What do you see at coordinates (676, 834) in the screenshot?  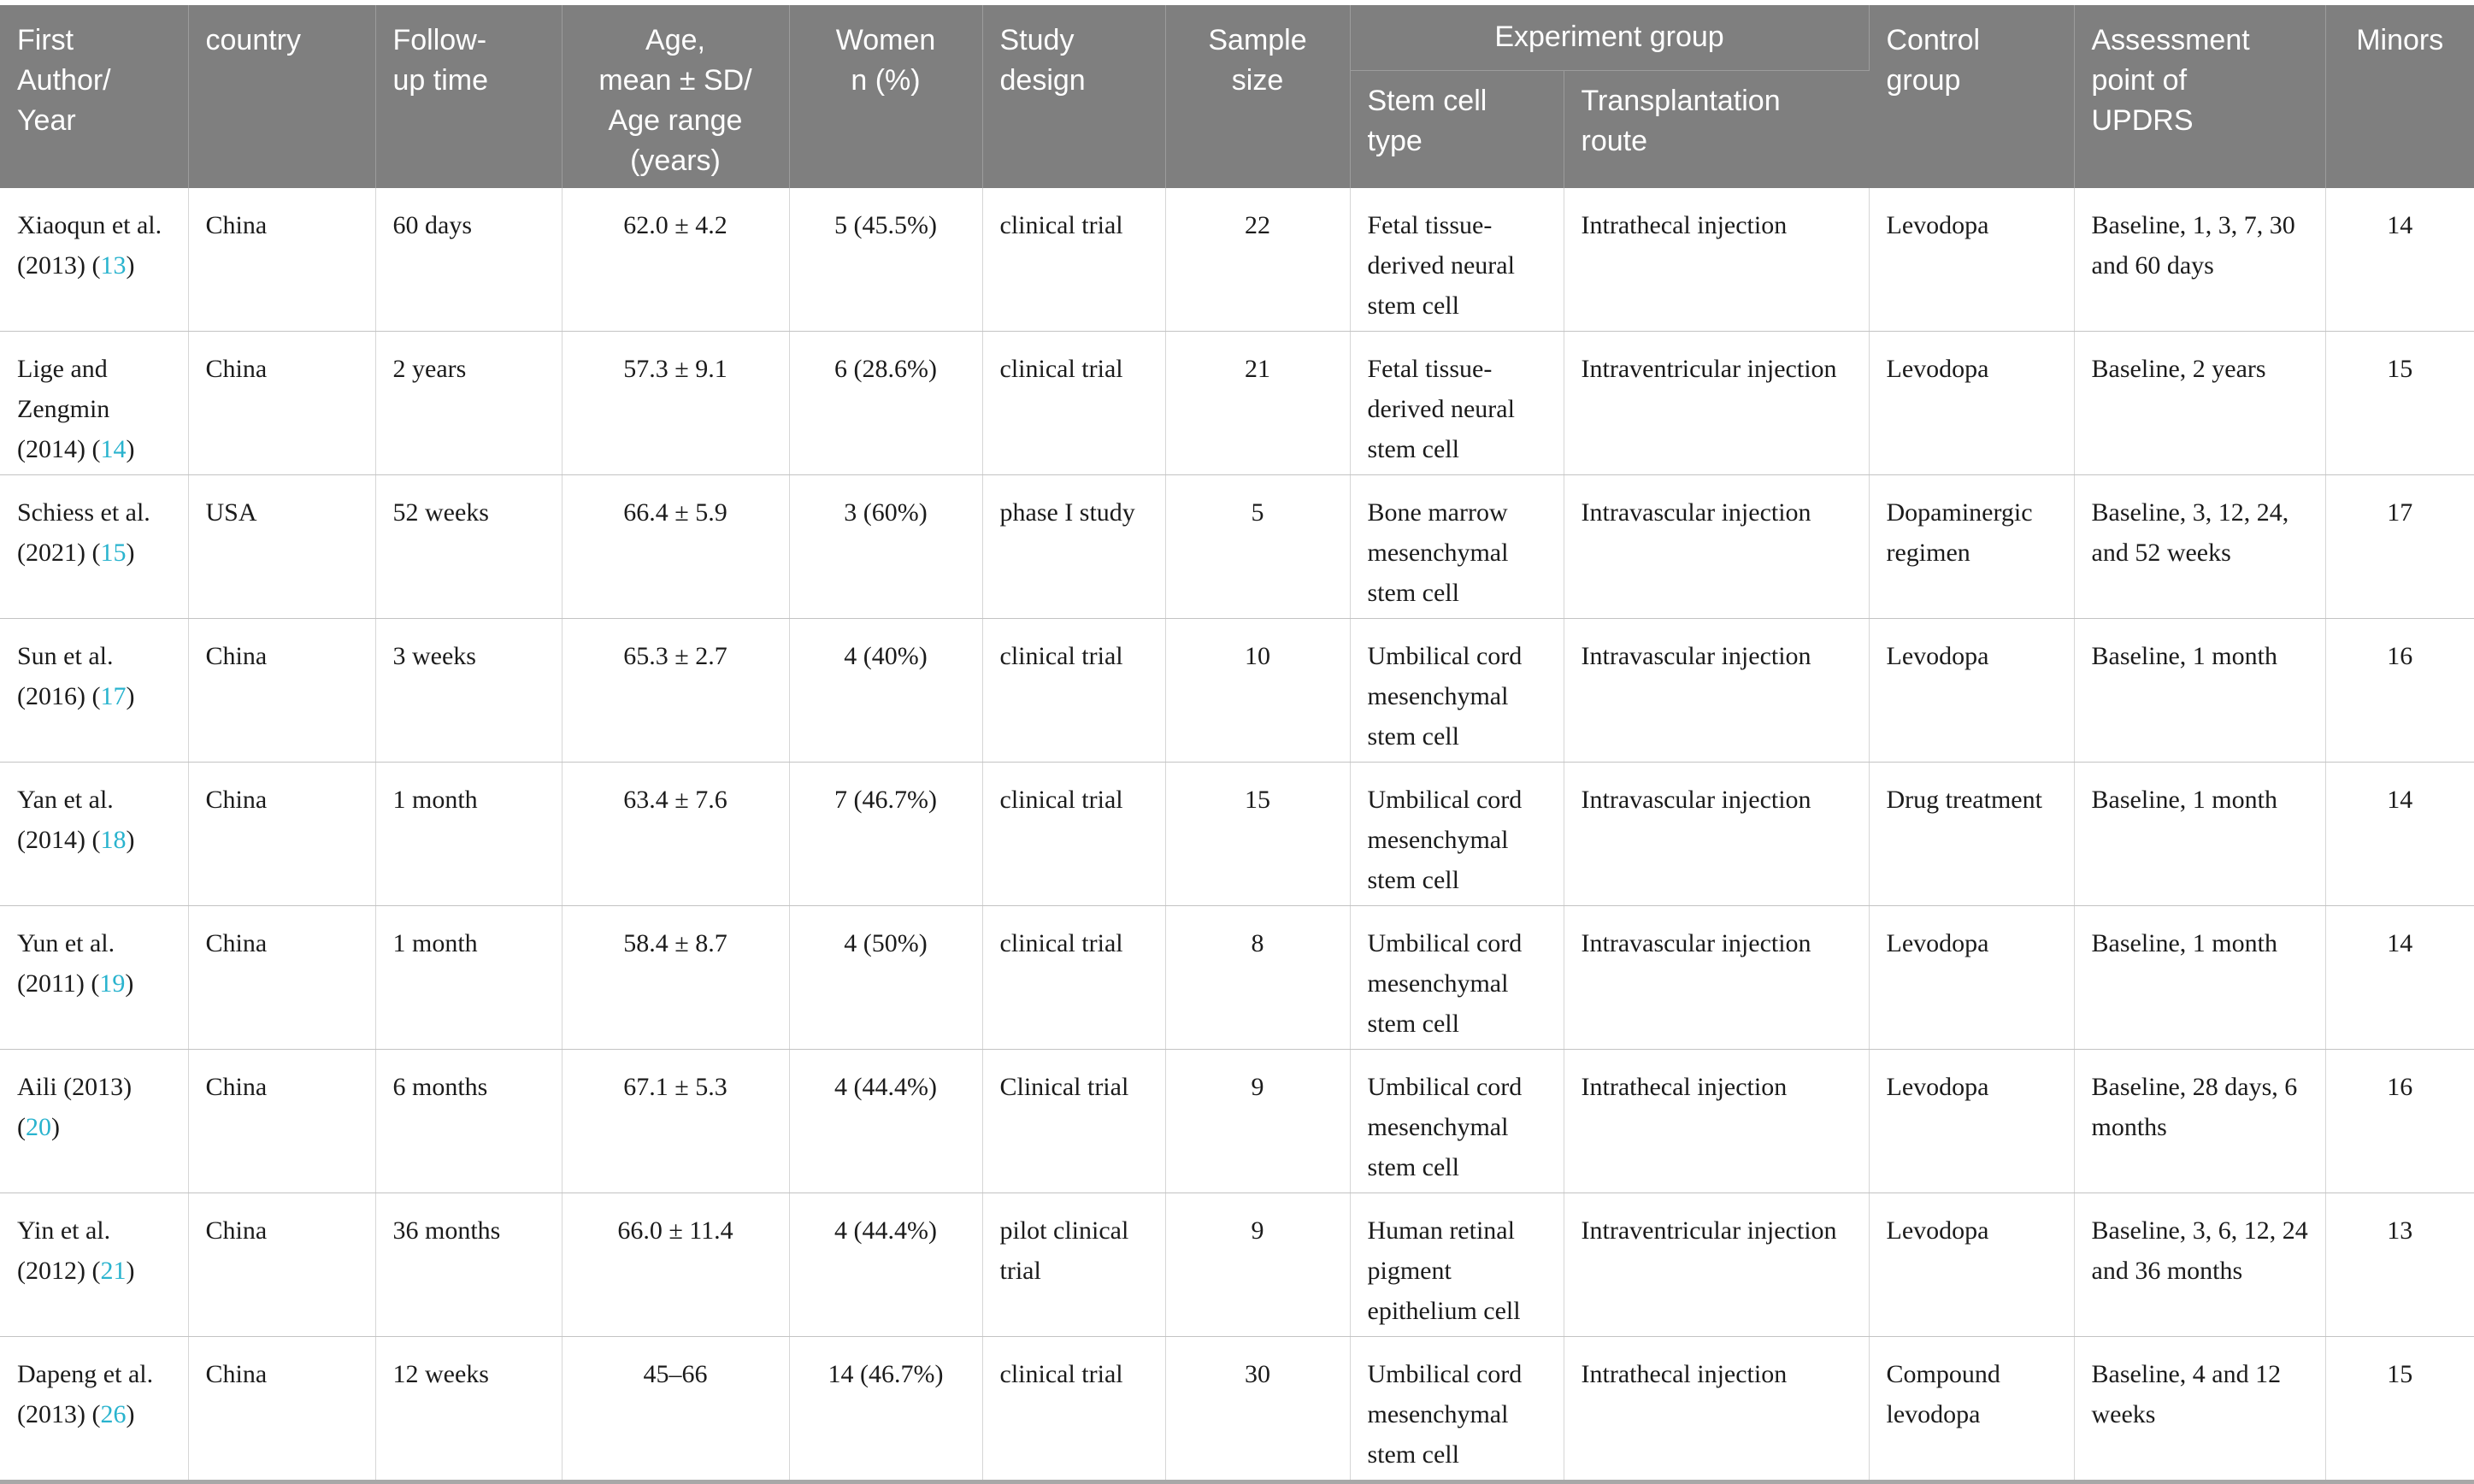 I see `cell-age: 63.4 ± 7.6` at bounding box center [676, 834].